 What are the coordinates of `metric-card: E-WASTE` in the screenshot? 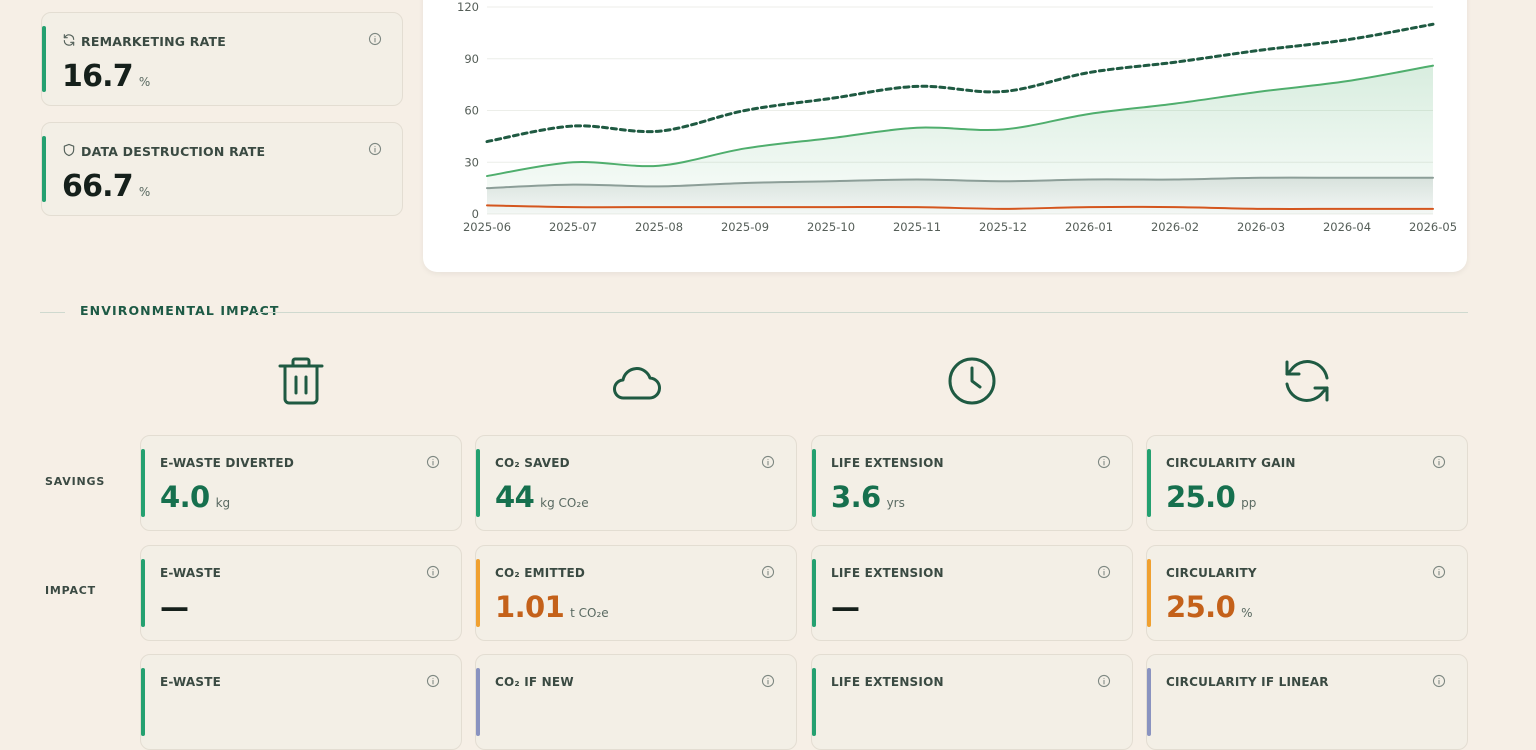 It's located at (301, 702).